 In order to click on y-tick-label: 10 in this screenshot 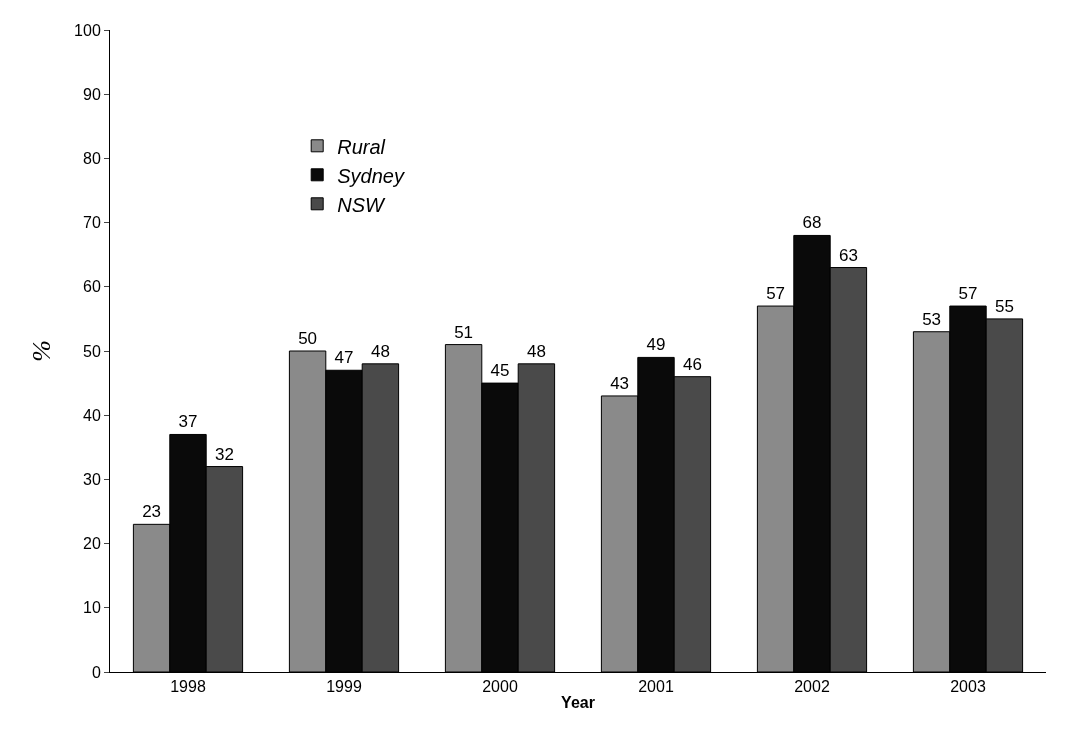, I will do `click(92, 608)`.